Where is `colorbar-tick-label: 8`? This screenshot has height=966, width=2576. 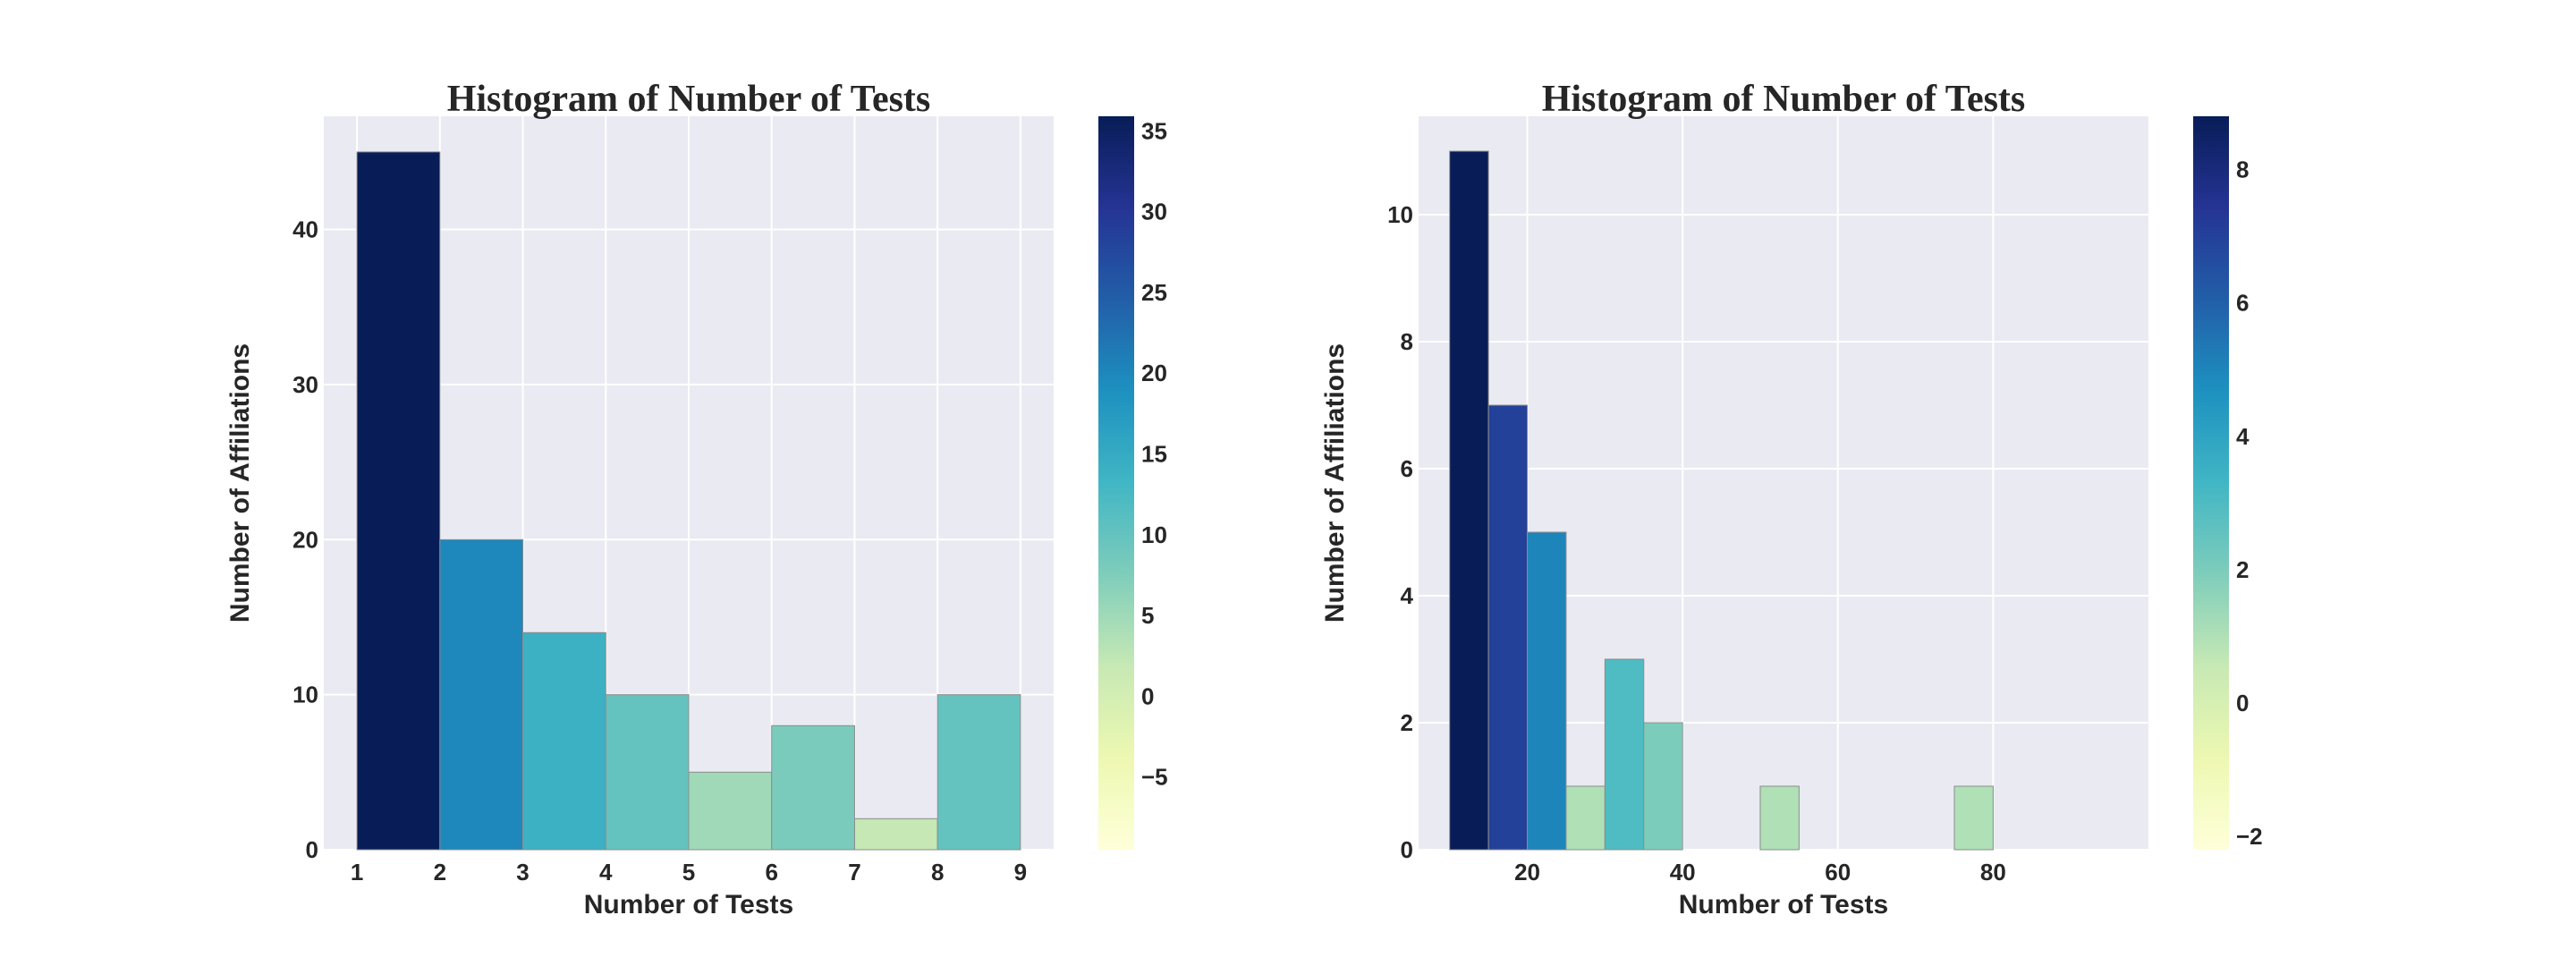 colorbar-tick-label: 8 is located at coordinates (2242, 170).